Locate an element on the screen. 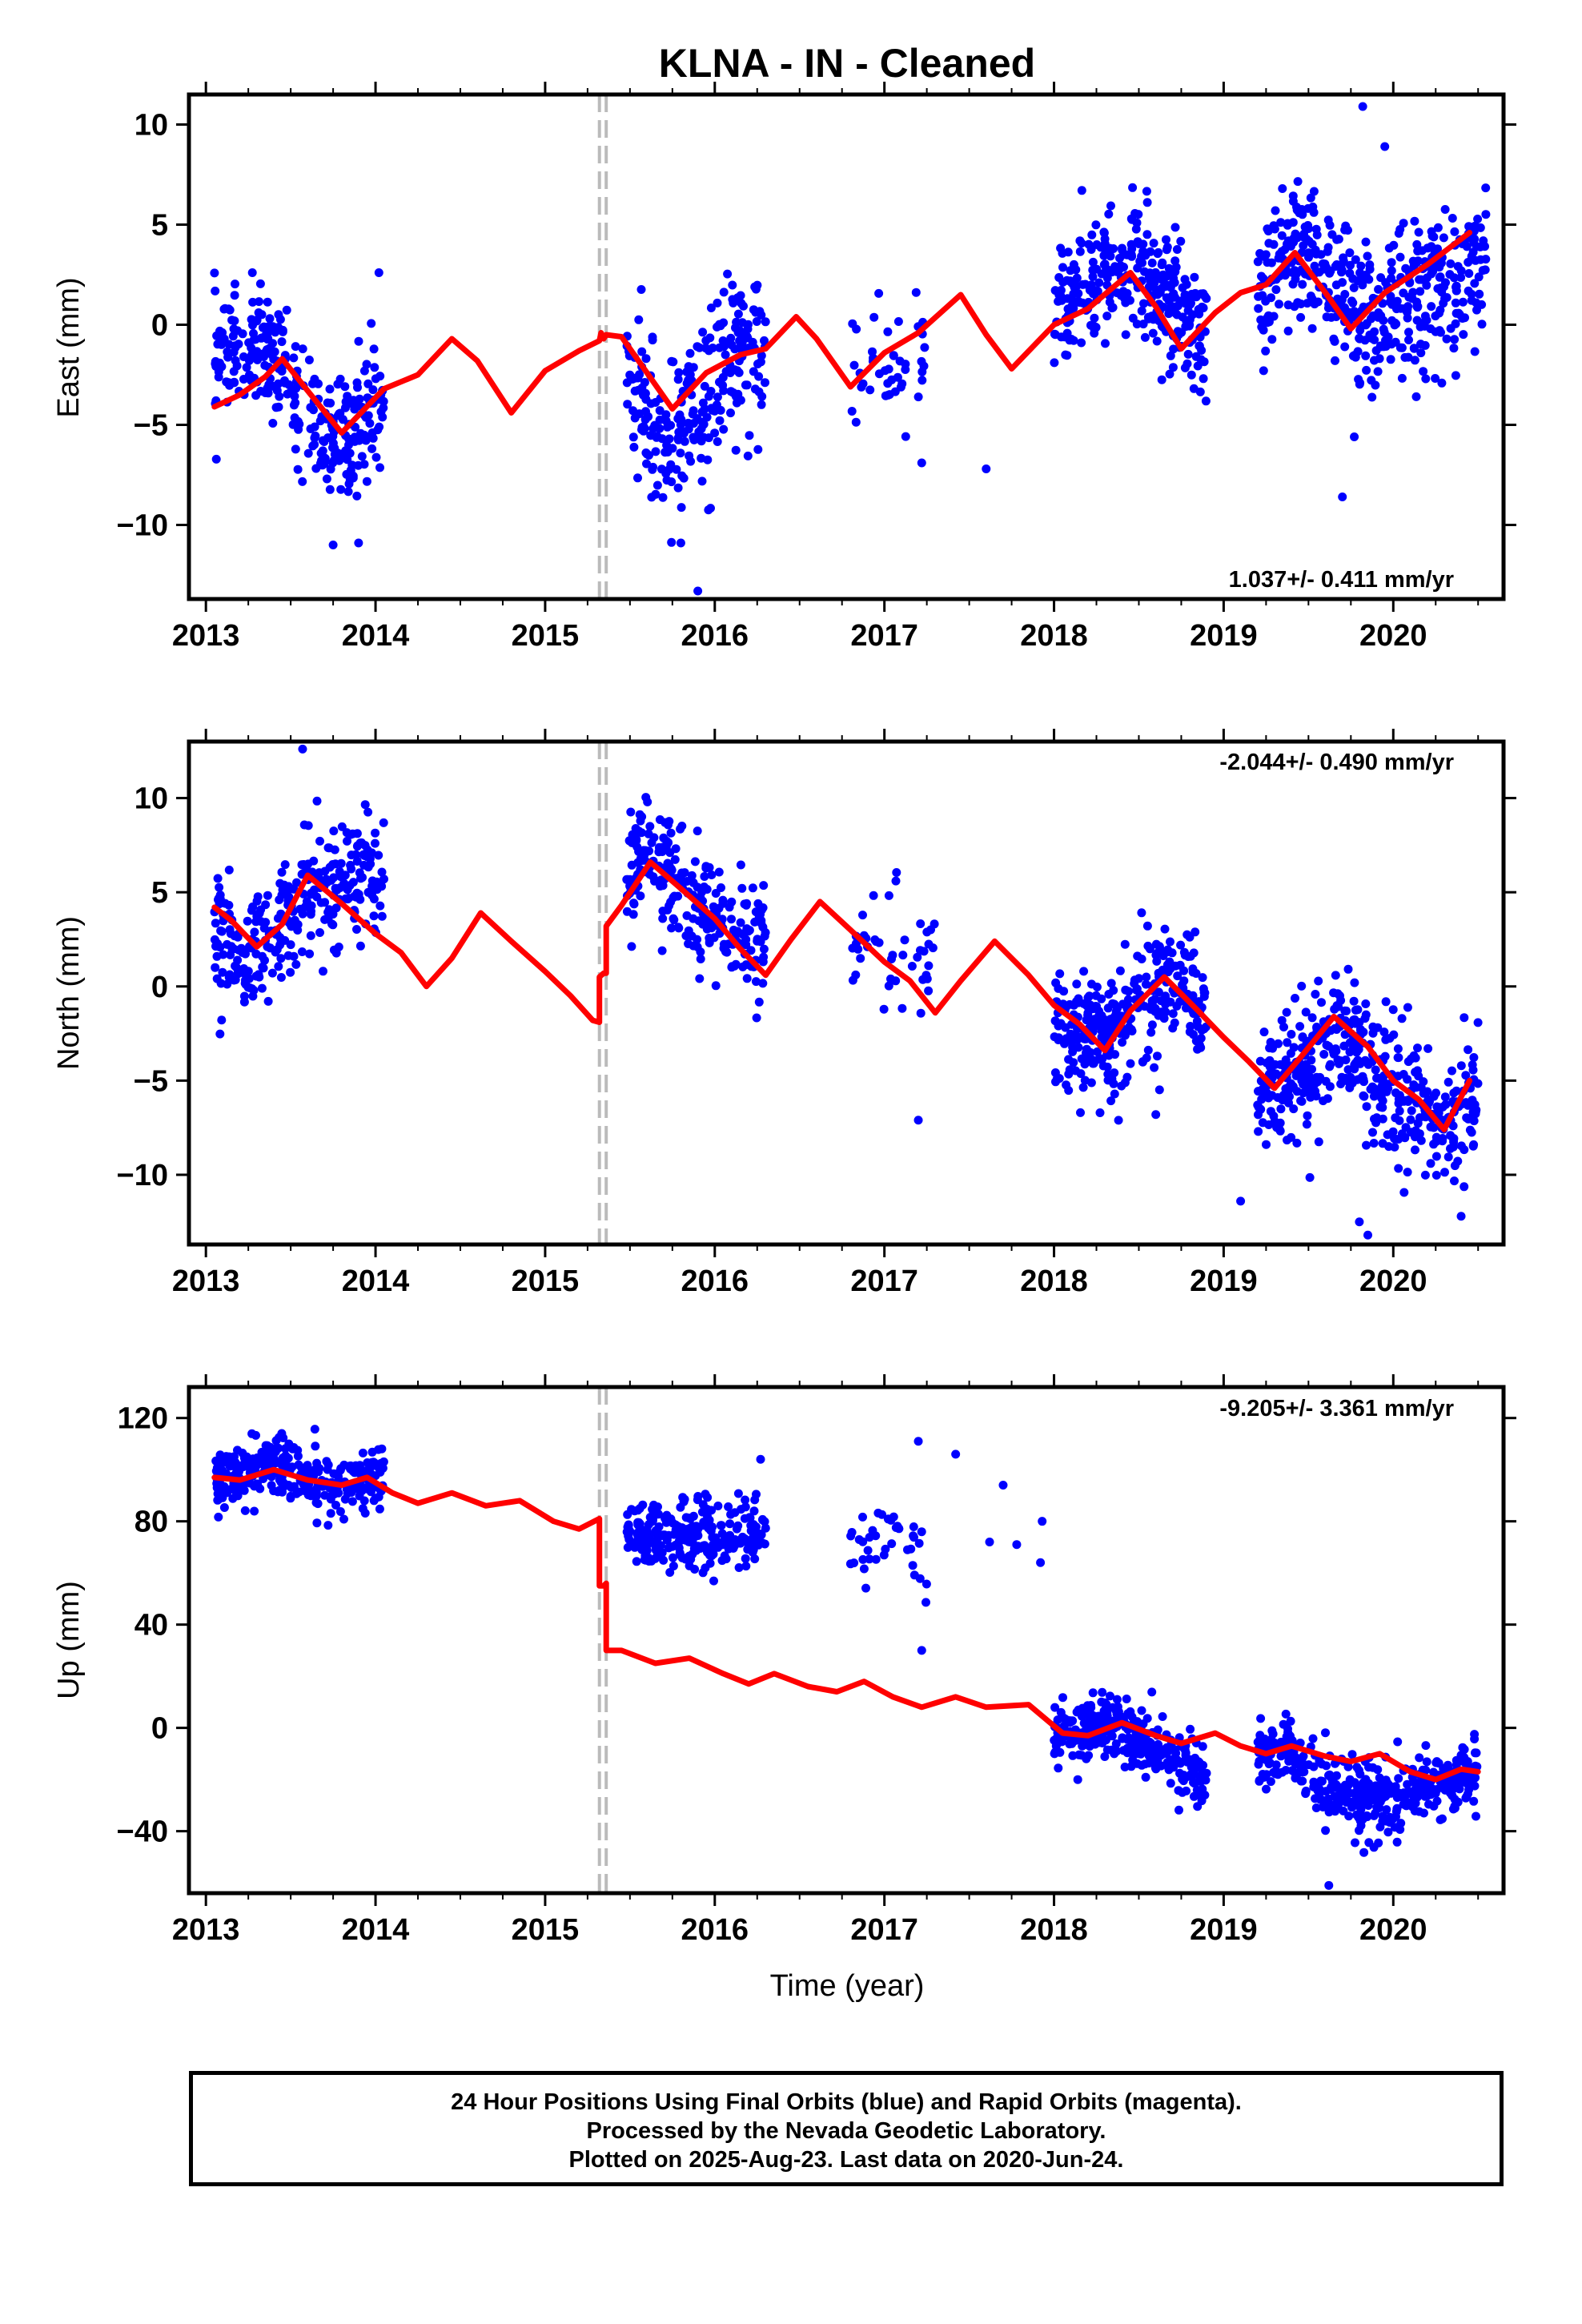 The height and width of the screenshot is (2324, 1582). panel-north: North (mm) -2.044+/- 0.490 mm/yr is located at coordinates (753, 910).